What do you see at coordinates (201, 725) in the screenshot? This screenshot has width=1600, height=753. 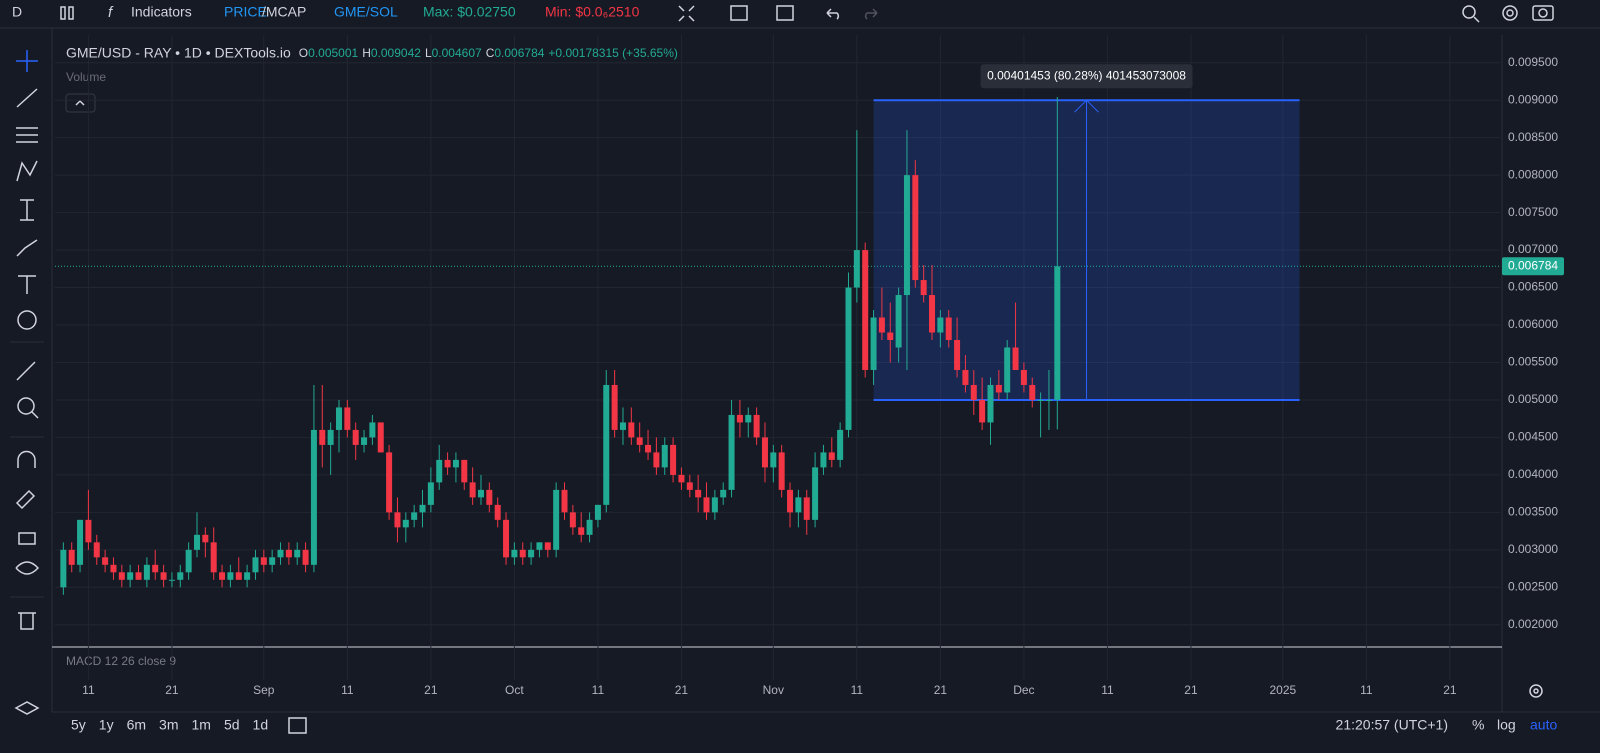 I see `range-button: 1m` at bounding box center [201, 725].